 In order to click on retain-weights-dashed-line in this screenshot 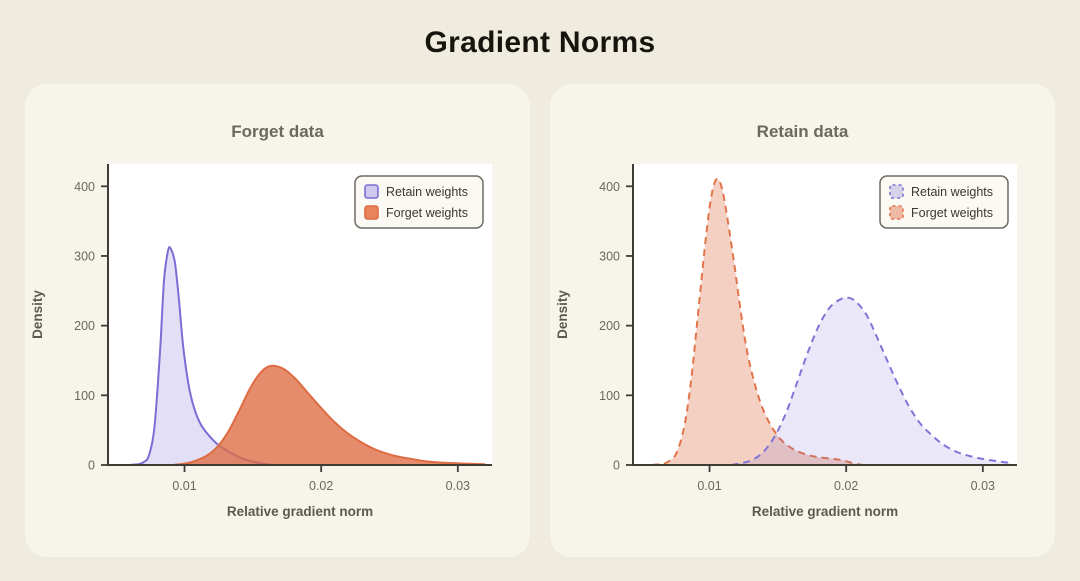, I will do `click(871, 381)`.